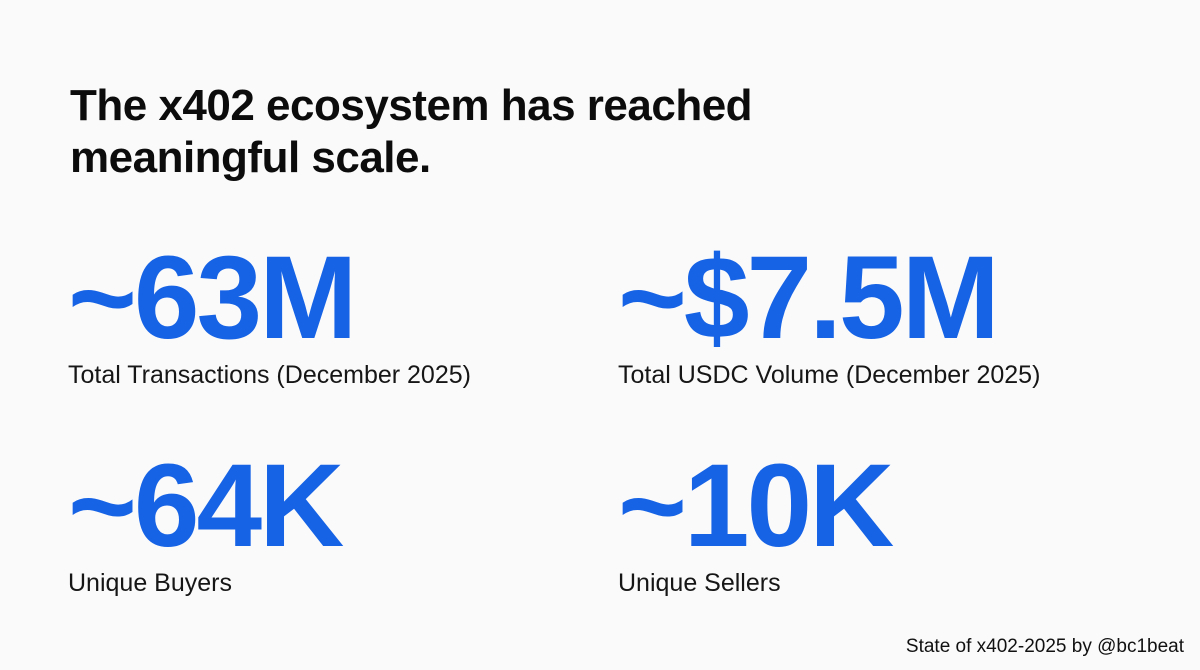 Image resolution: width=1200 pixels, height=670 pixels. I want to click on stat-label: Unique Buyers, so click(150, 583).